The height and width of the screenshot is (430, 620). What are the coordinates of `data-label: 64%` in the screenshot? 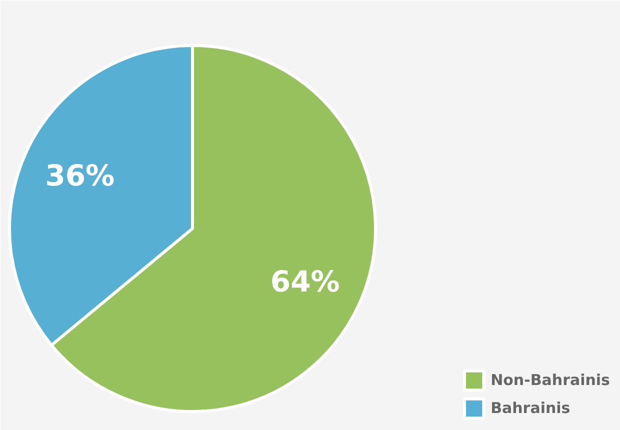 It's located at (305, 281).